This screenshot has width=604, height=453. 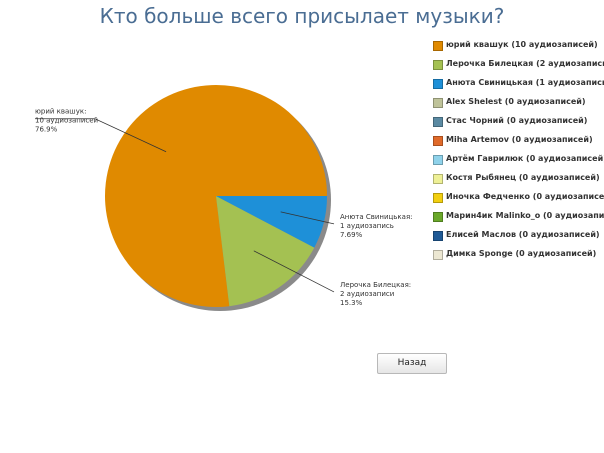 What do you see at coordinates (351, 235) in the screenshot?
I see `data-label-percent-2: 7.69%` at bounding box center [351, 235].